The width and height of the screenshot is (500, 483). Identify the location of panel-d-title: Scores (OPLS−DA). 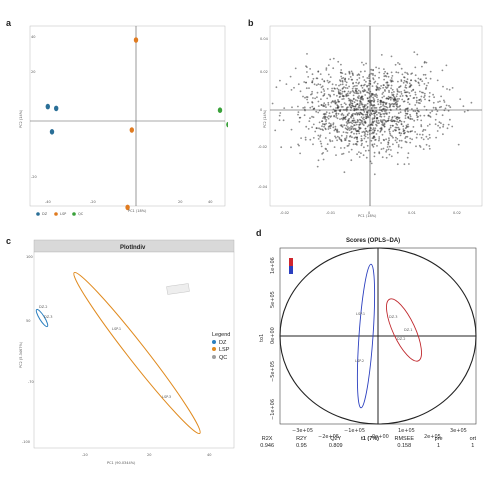
(373, 241).